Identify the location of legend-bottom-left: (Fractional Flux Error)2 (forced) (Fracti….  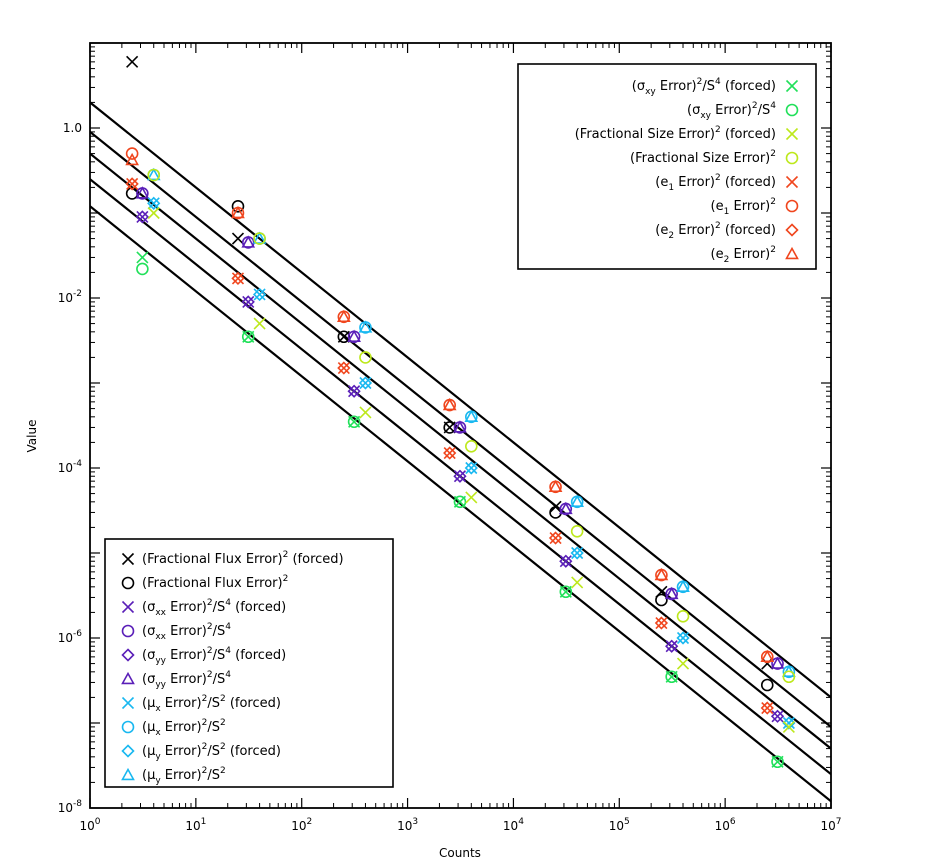
(249, 663).